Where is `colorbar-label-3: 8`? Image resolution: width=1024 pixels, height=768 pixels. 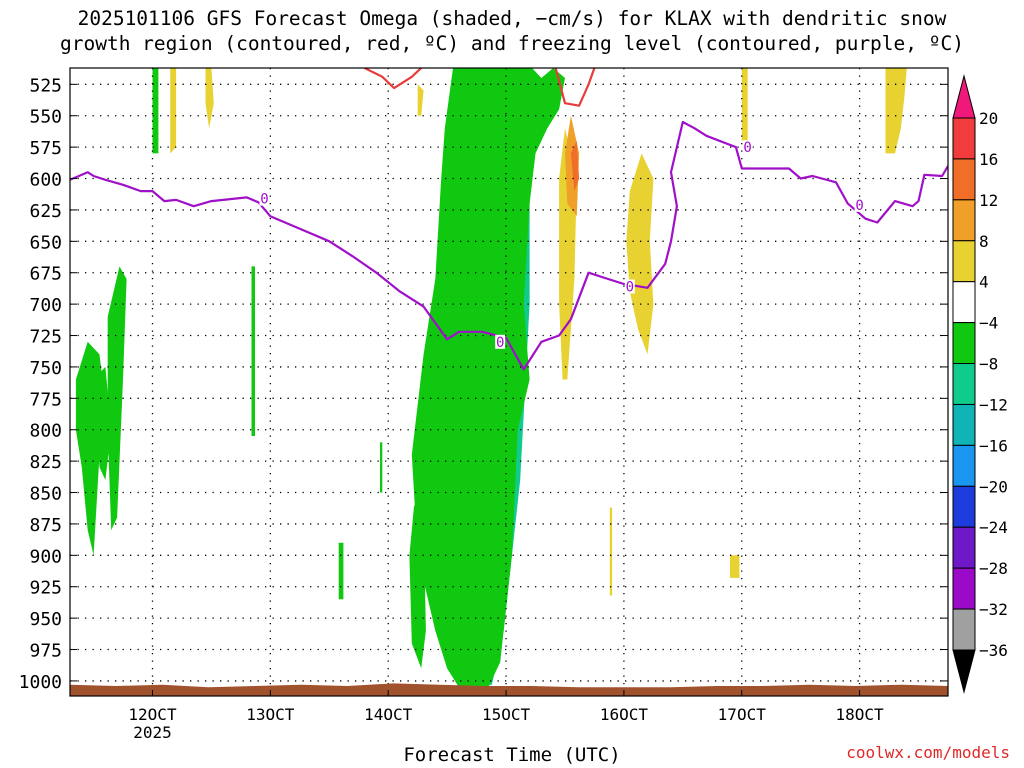
colorbar-label-3: 8 is located at coordinates (984, 241).